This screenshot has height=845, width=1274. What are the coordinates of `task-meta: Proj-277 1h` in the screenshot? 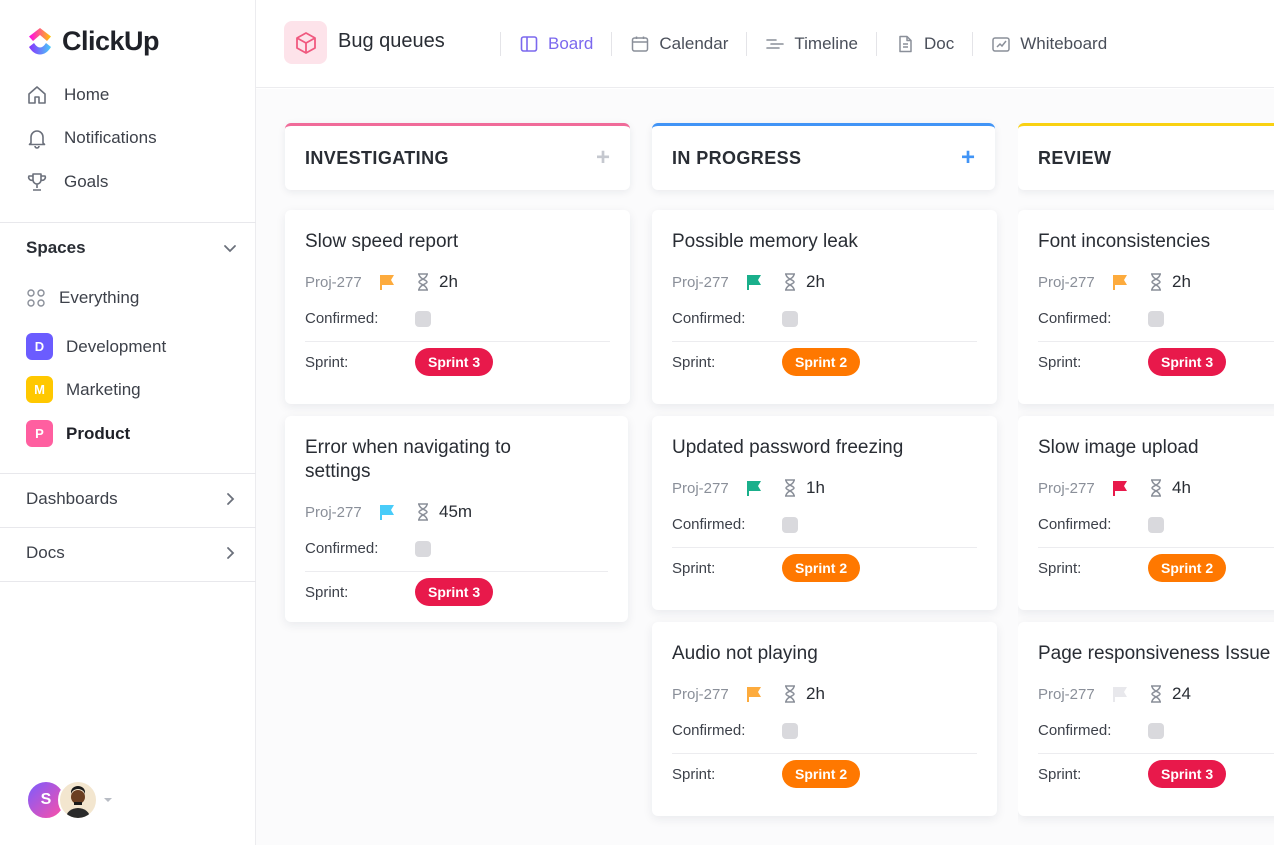 It's located at (824, 488).